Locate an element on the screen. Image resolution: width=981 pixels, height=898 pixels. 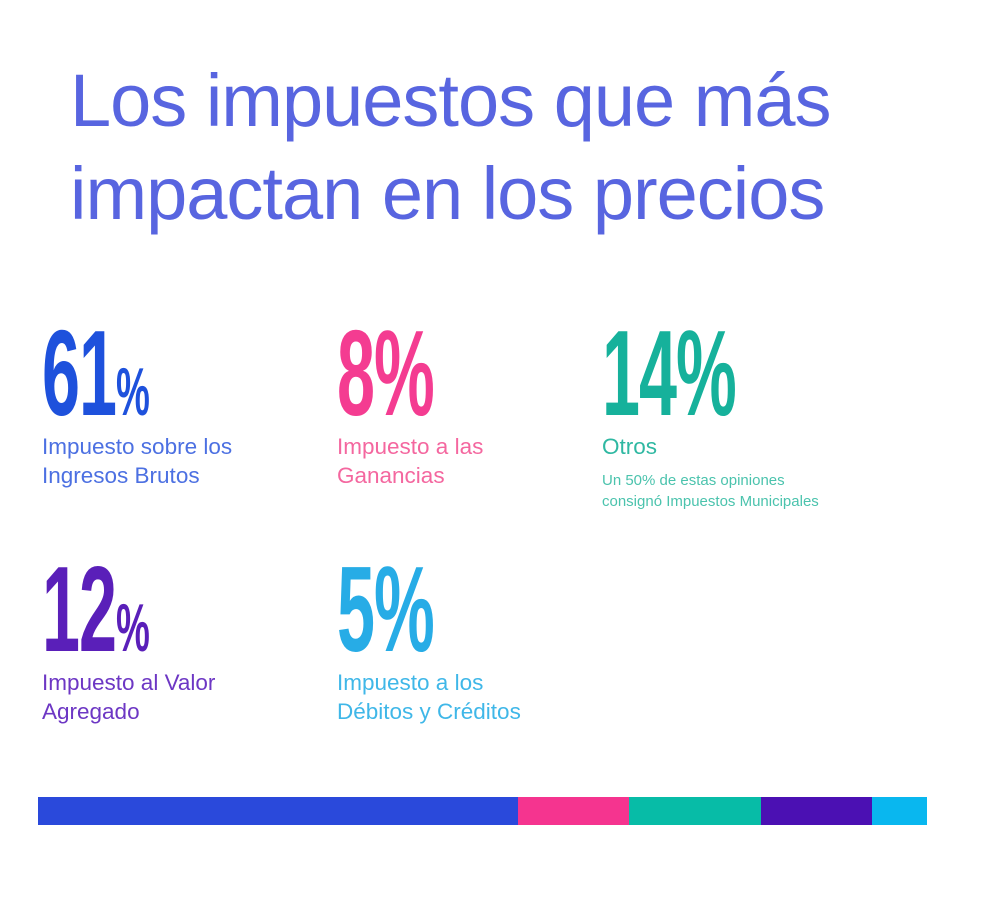
bar-segment-debitos-creditos is located at coordinates (899, 811).